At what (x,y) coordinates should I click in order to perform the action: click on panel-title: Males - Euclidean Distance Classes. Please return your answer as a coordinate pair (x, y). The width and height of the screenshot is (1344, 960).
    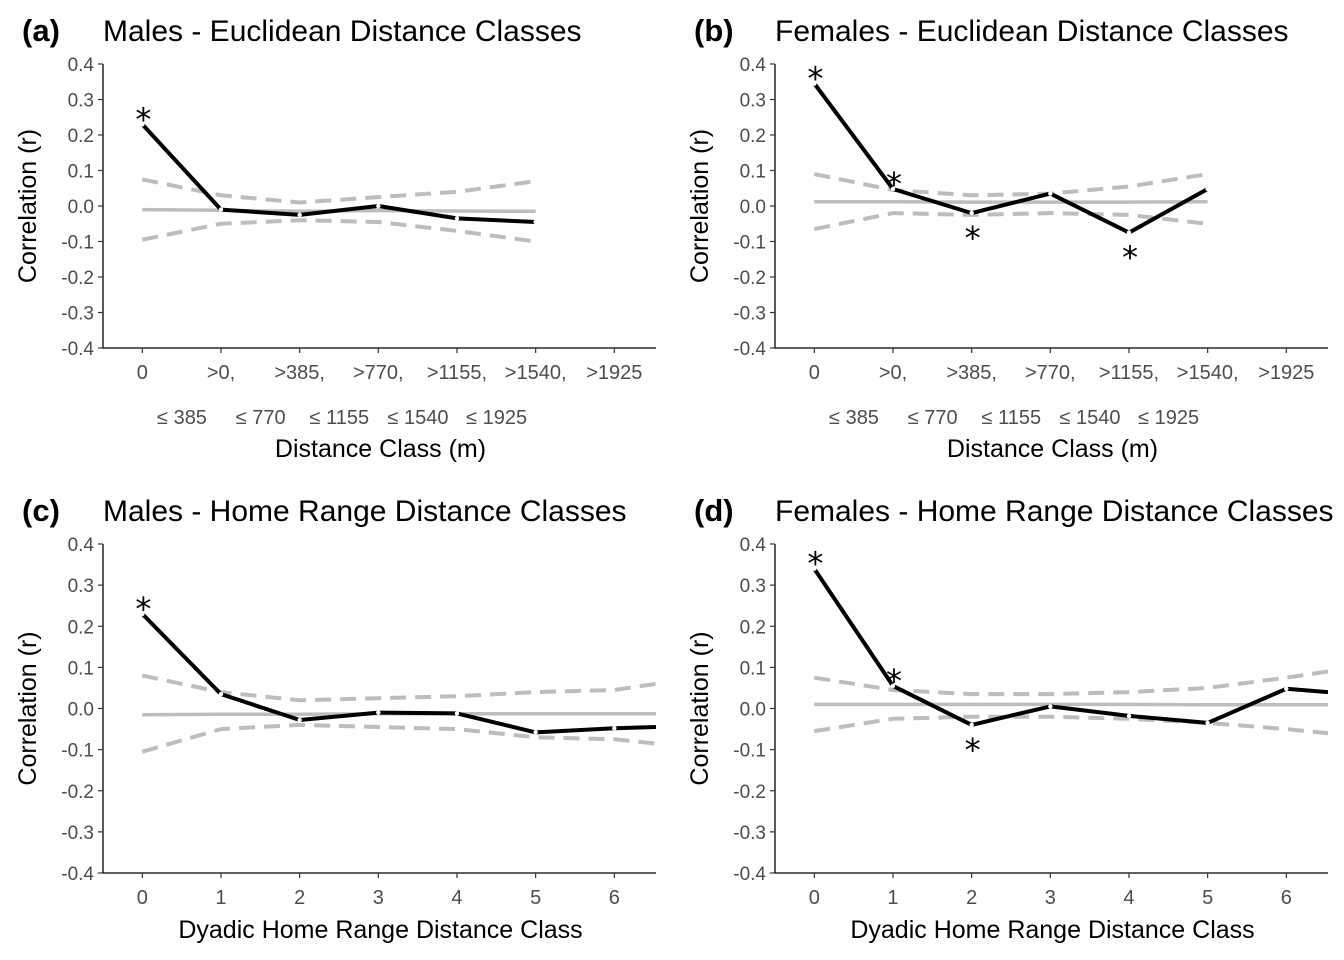
    Looking at the image, I should click on (342, 31).